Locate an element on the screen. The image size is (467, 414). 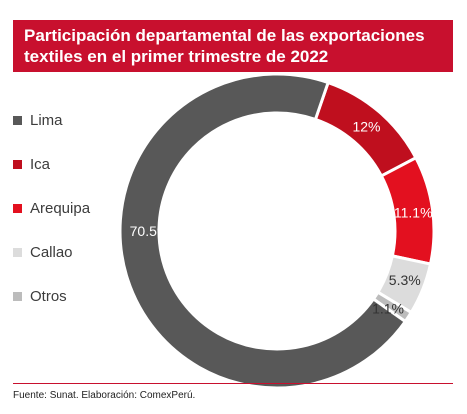
legend-label: Ica is located at coordinates (40, 164).